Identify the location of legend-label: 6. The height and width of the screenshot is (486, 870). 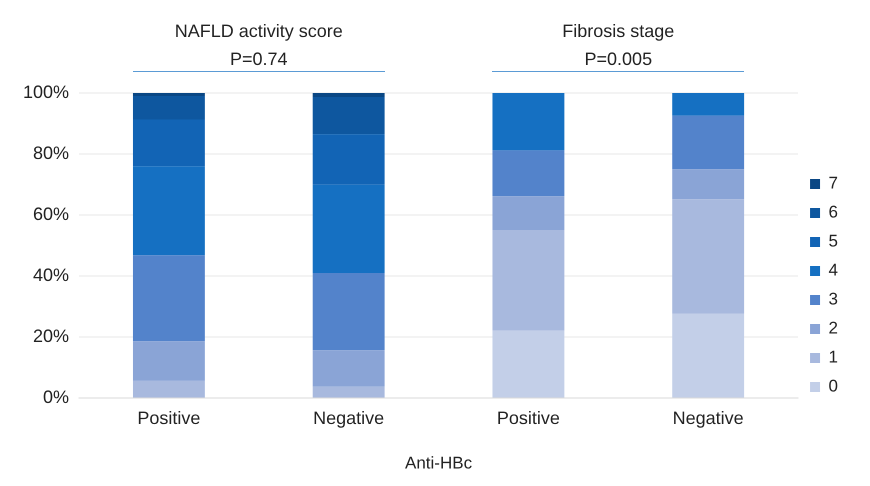
(833, 212).